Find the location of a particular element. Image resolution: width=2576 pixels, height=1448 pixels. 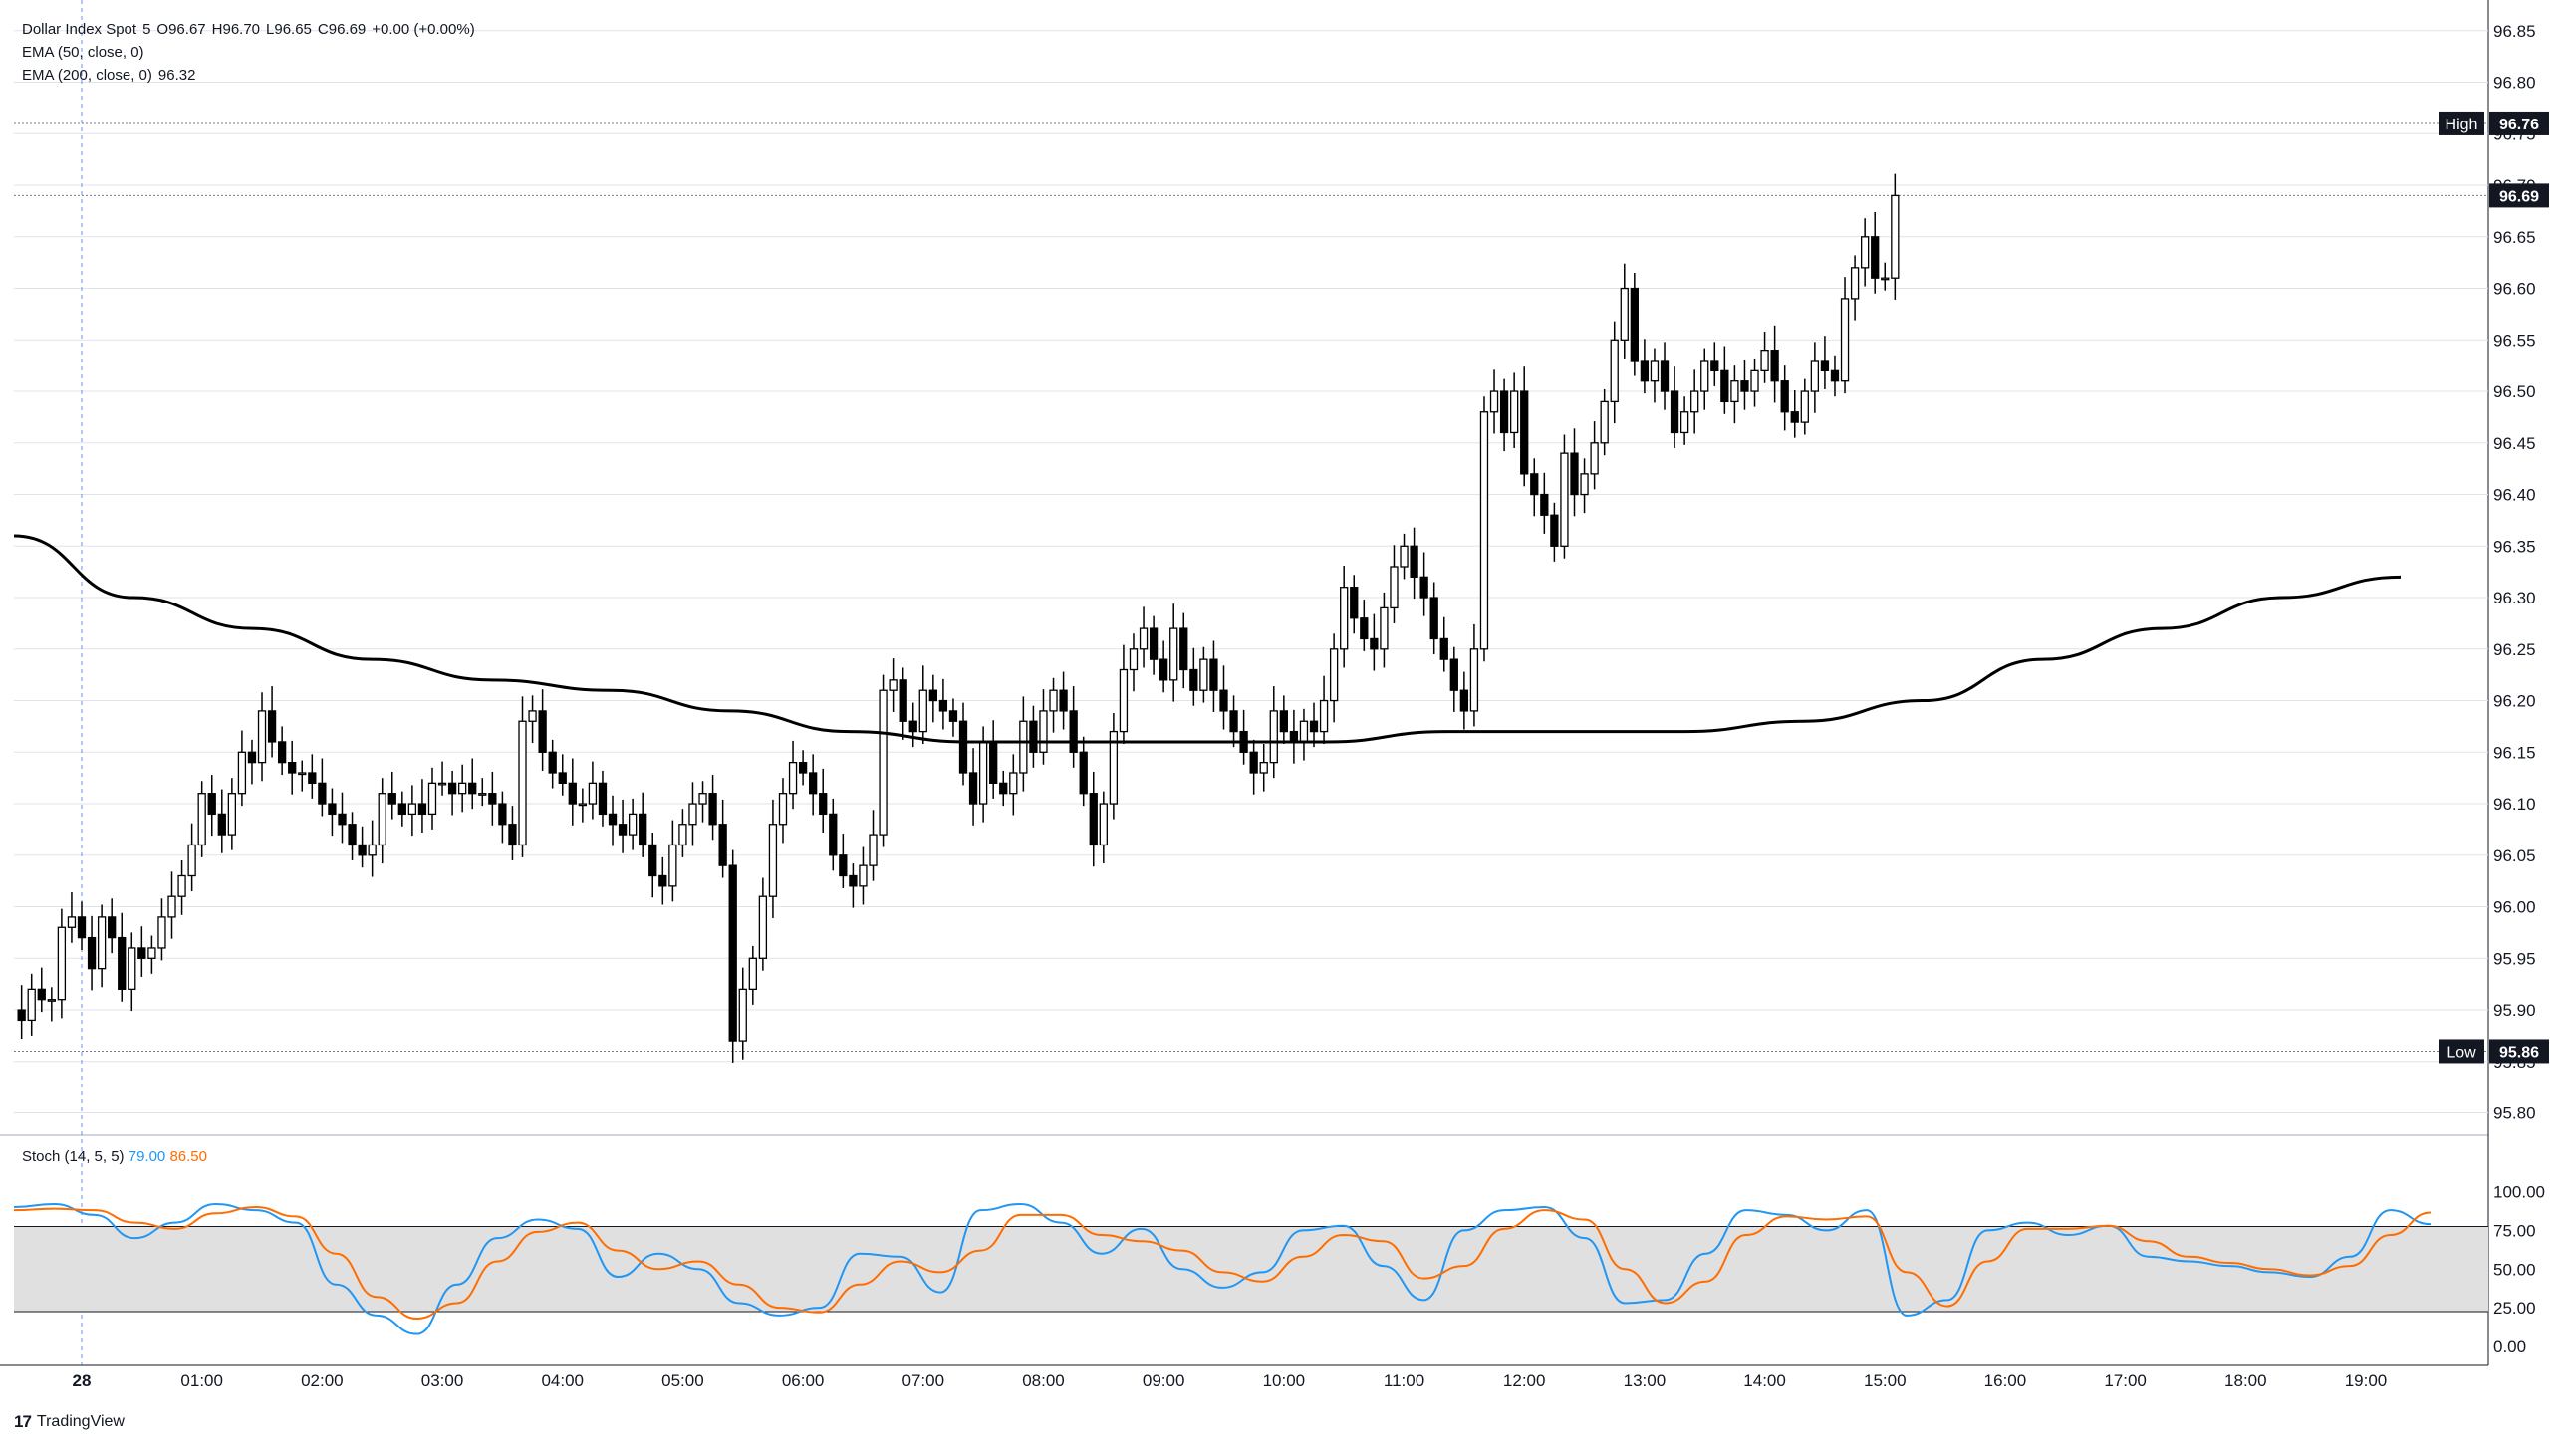

stoch-y-tick-label: 100.00 is located at coordinates (2519, 1192).